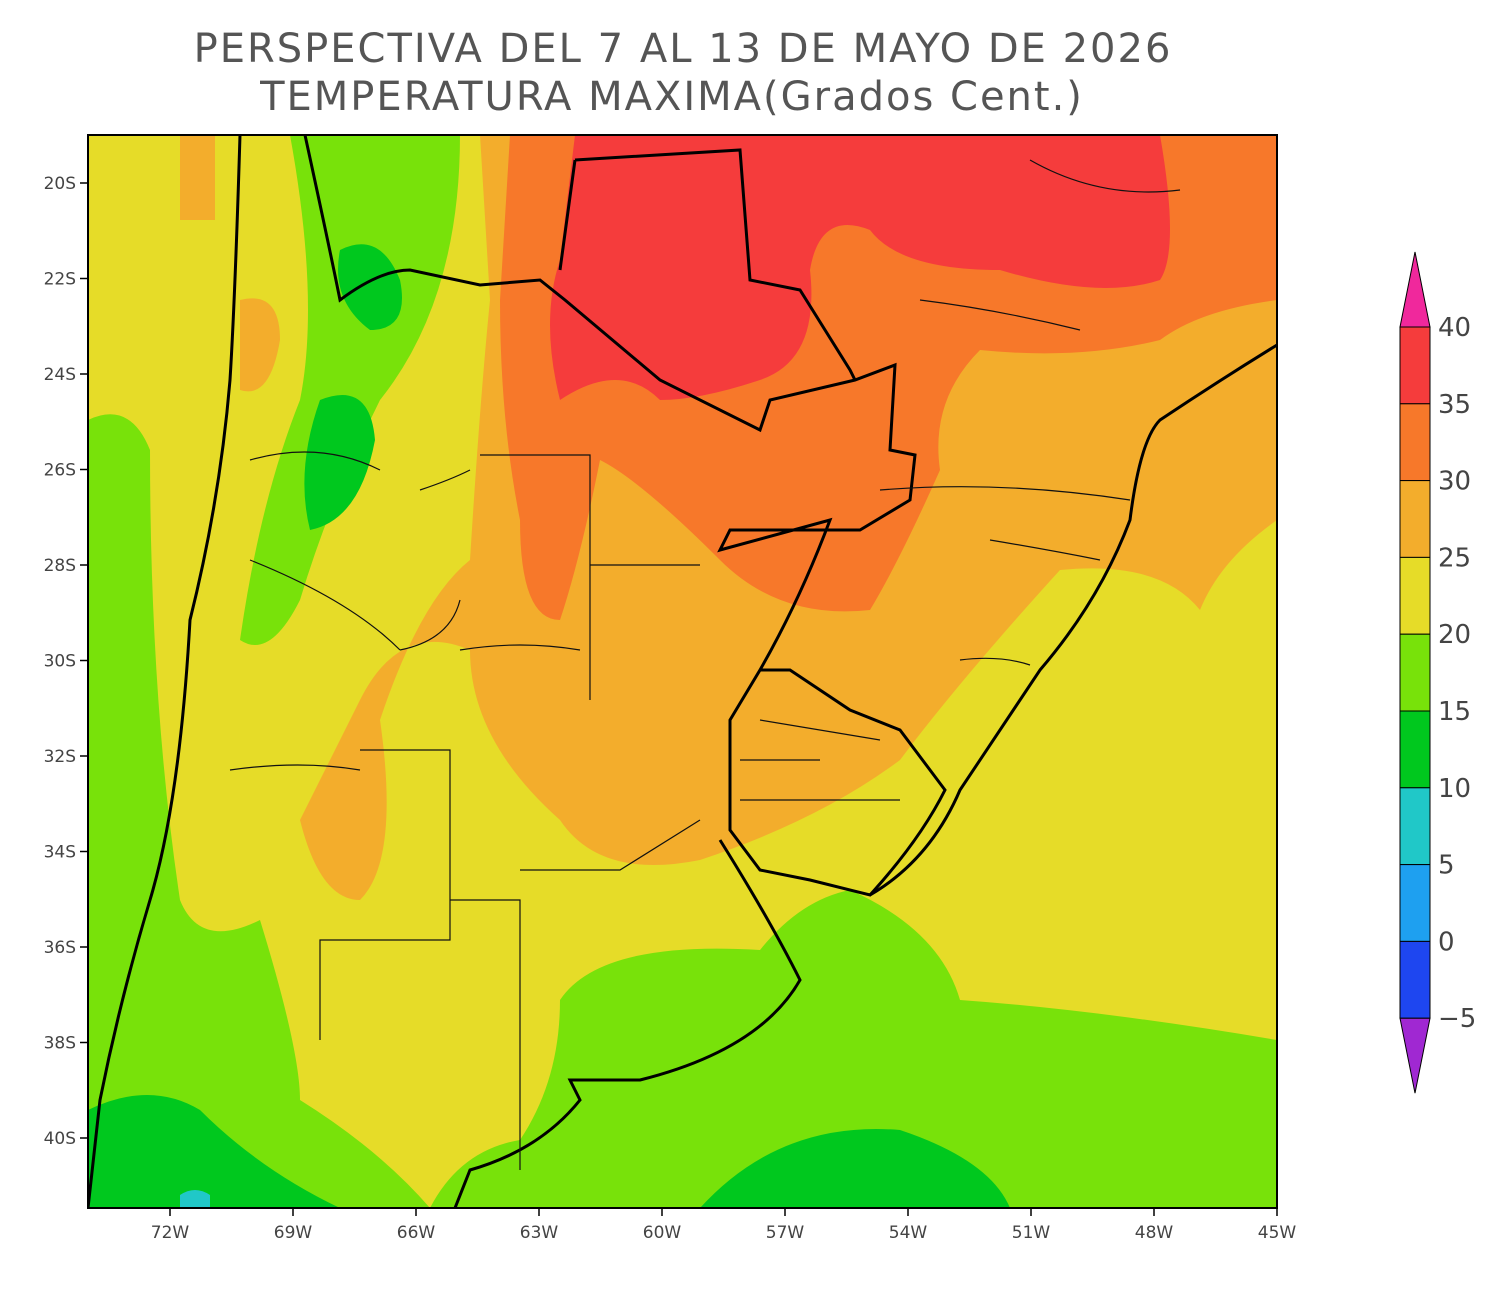 The height and width of the screenshot is (1304, 1500). Describe the element at coordinates (1446, 866) in the screenshot. I see `colorbar-label: 5` at that location.